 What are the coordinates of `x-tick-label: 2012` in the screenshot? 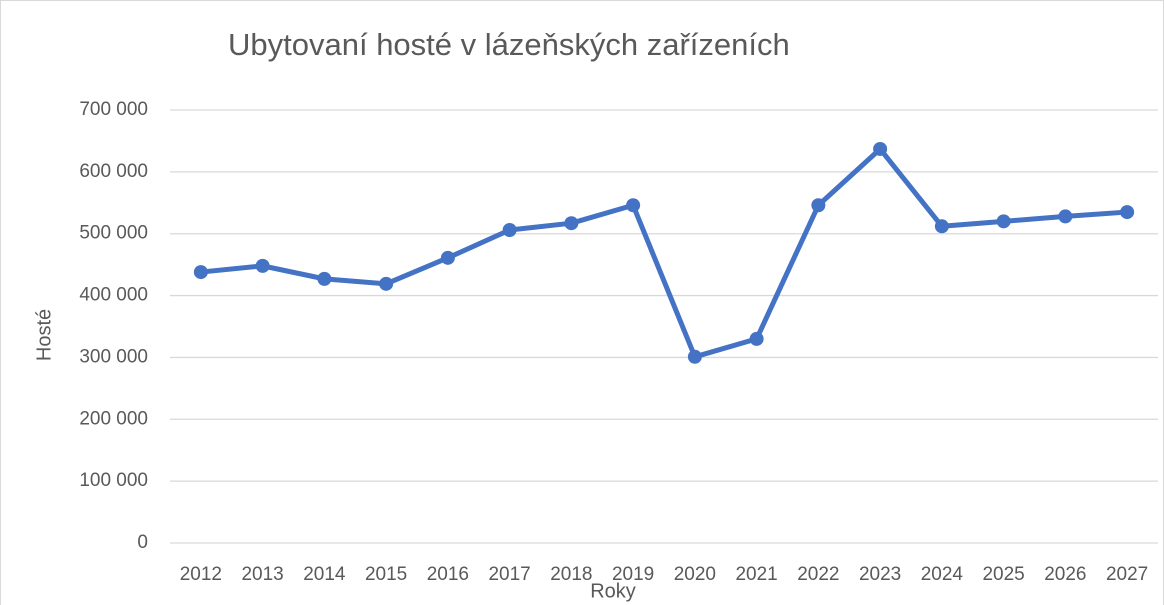 It's located at (201, 574).